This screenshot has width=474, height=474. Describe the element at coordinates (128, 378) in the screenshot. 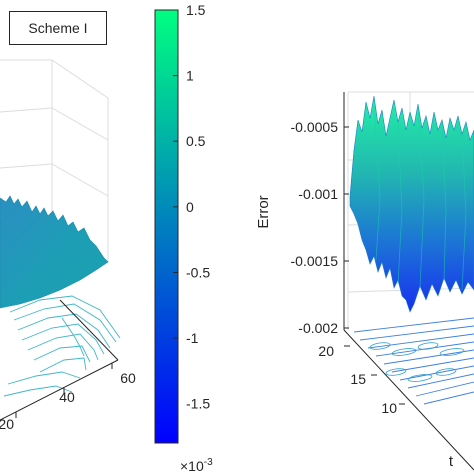

I see `left-x-tick-60: 60` at that location.